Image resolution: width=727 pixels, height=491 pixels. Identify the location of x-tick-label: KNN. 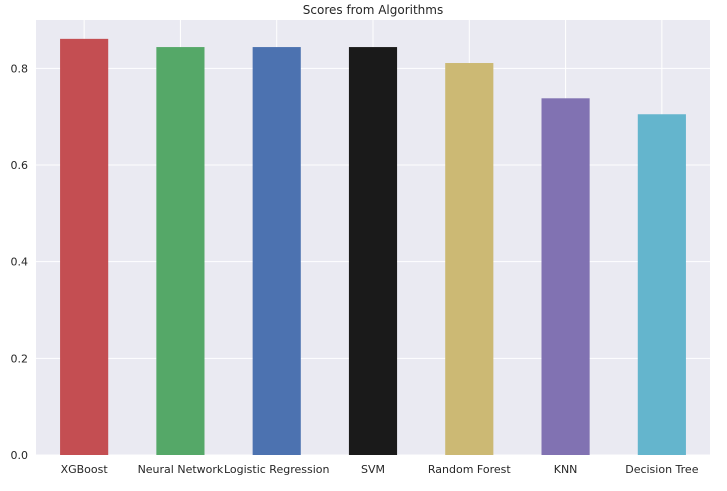
(566, 469).